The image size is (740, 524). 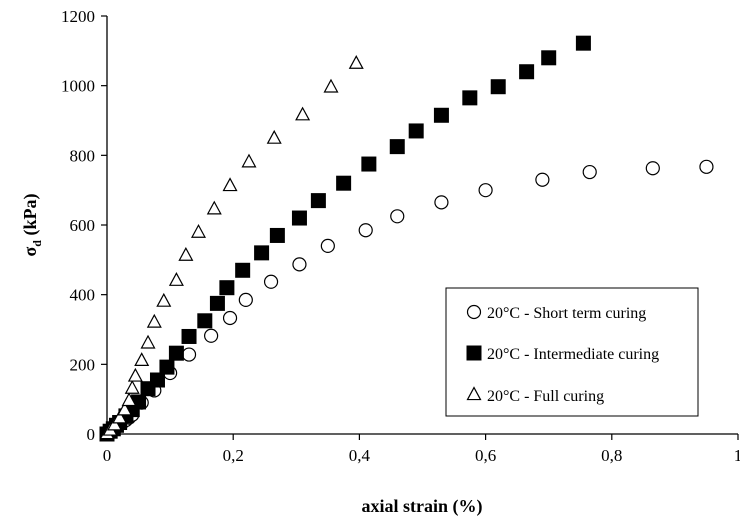 I want to click on legend-item: 20°C - Full curing, so click(x=535, y=395).